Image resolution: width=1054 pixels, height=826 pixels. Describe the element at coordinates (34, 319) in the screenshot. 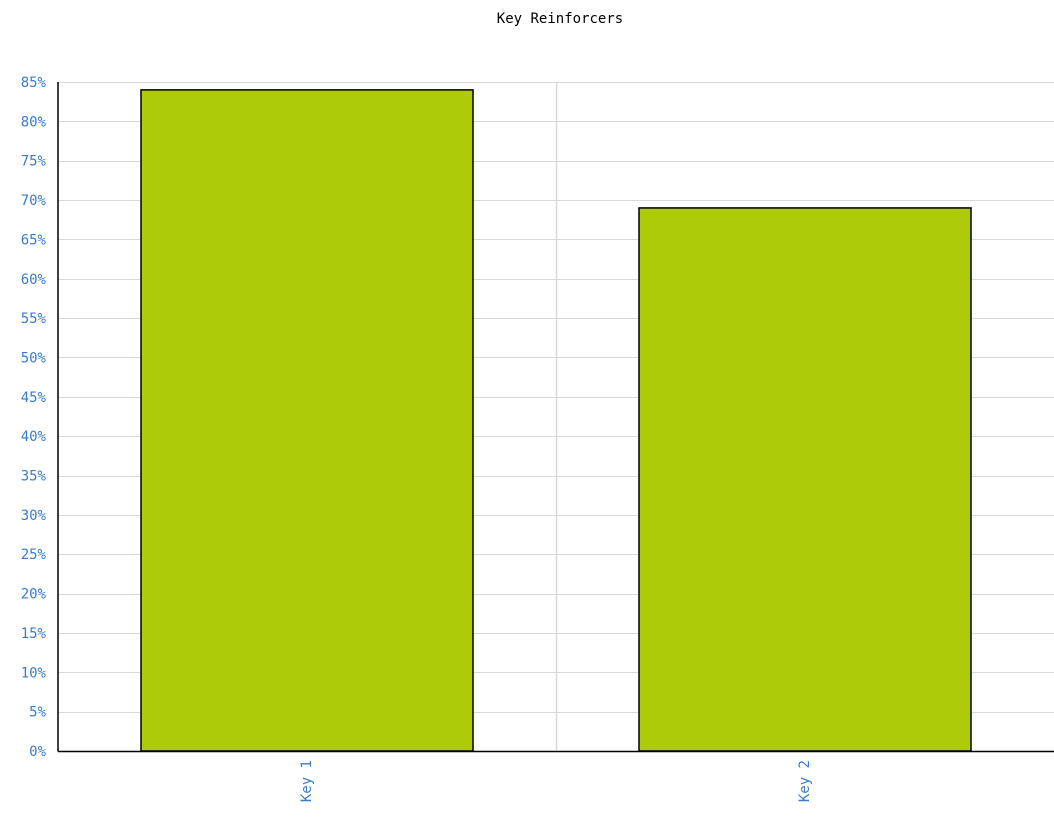

I see `y-tick-label: 55%` at that location.